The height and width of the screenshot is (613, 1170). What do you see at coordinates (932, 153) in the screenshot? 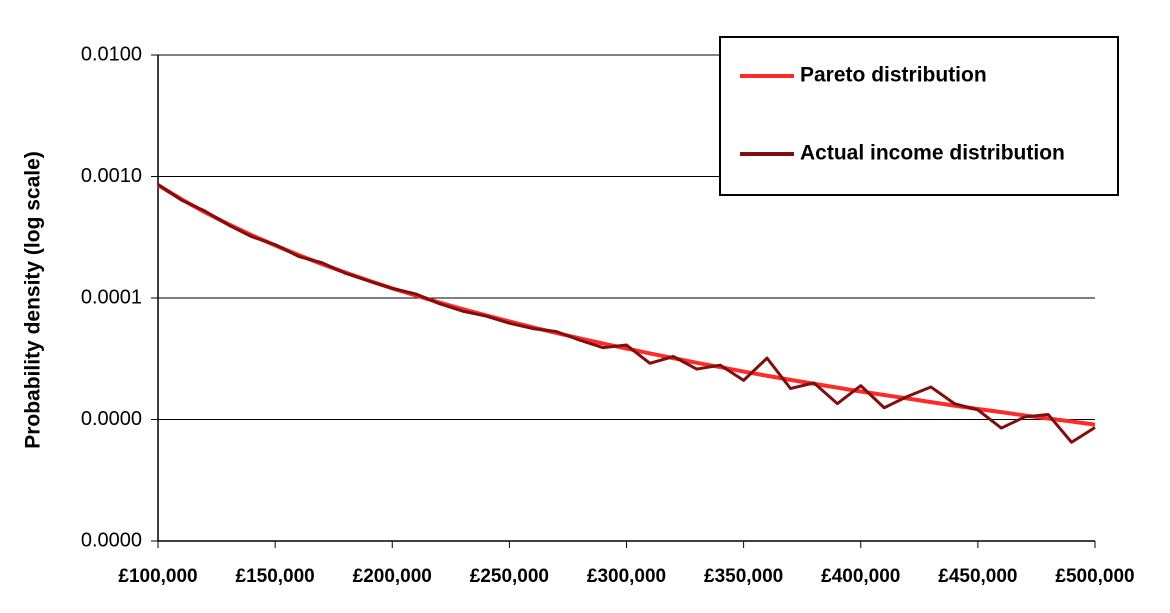
I see `legend-label: Actual income distribution` at bounding box center [932, 153].